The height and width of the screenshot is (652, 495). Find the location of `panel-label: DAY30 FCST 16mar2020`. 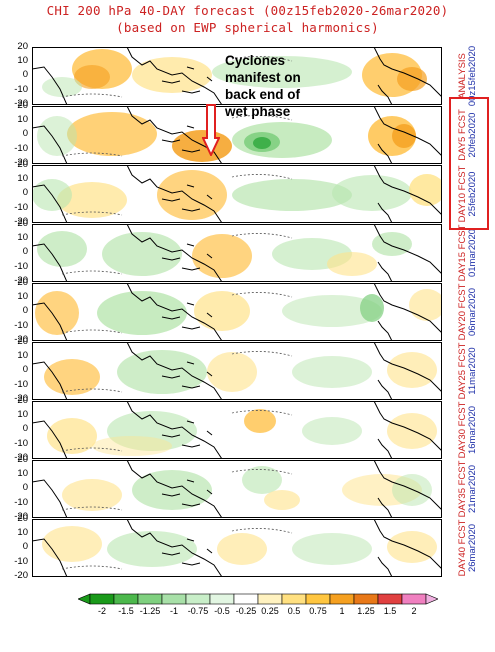

panel-label: DAY30 FCST 16mar2020 is located at coordinates (468, 430).